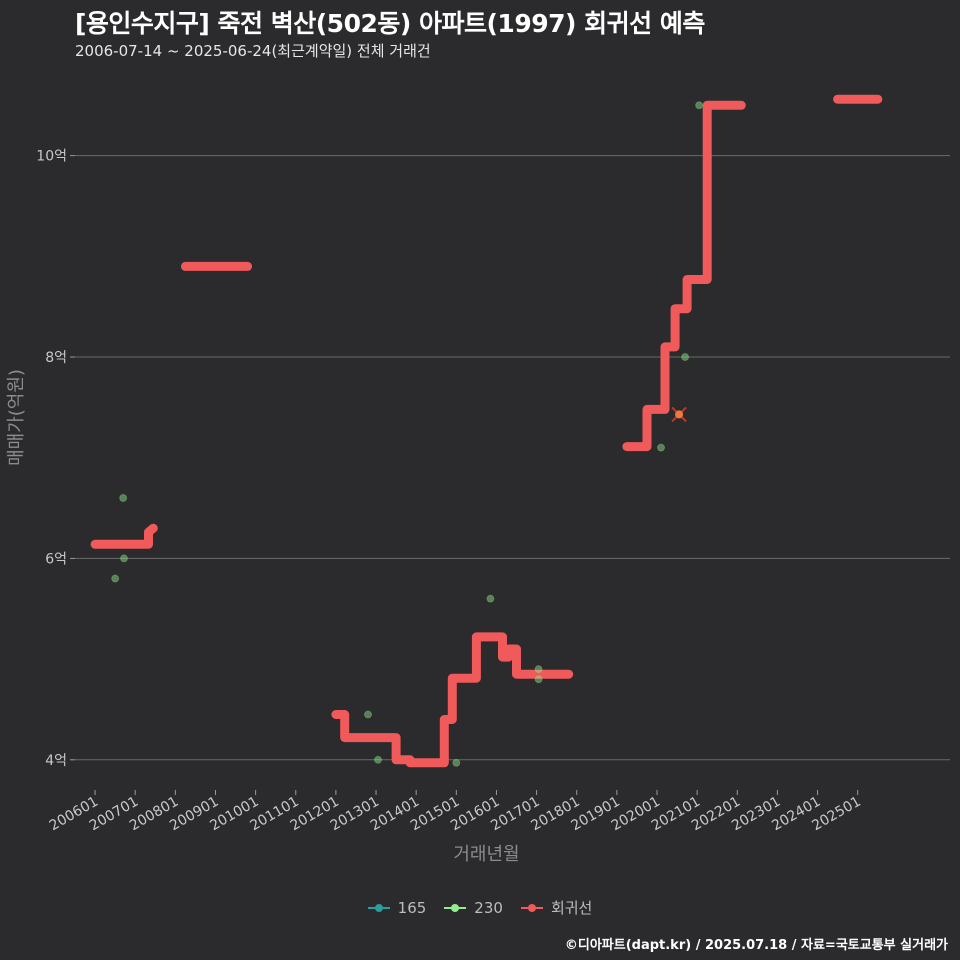 Image resolution: width=960 pixels, height=960 pixels. I want to click on legend-key-regression, so click(531, 908).